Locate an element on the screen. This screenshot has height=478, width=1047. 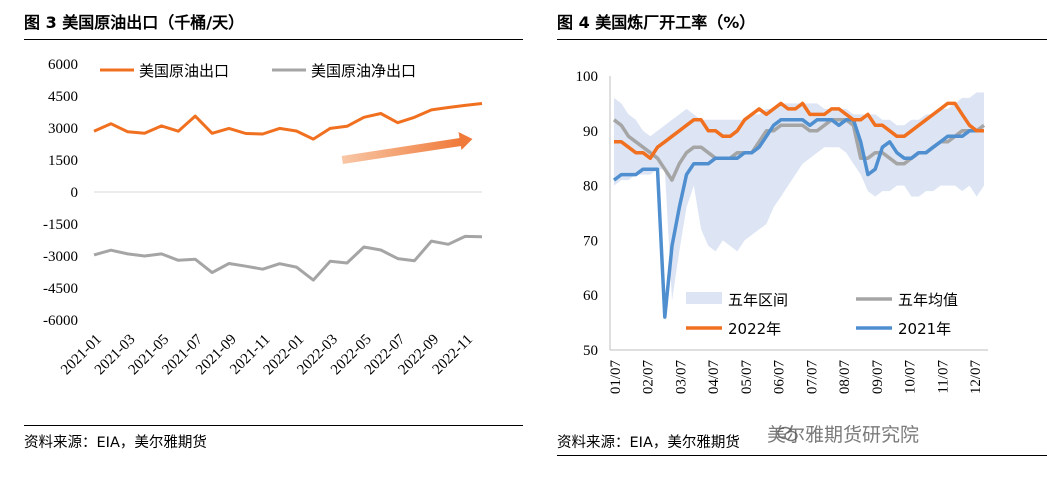
legend-label: 五年区间 is located at coordinates (758, 300).